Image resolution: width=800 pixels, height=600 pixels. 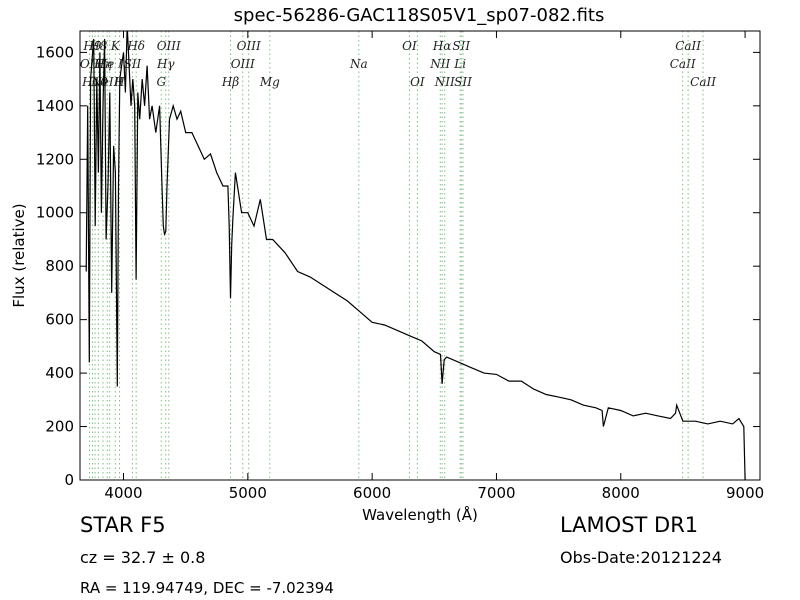 What do you see at coordinates (459, 64) in the screenshot?
I see `line-marker-label-24: Li` at bounding box center [459, 64].